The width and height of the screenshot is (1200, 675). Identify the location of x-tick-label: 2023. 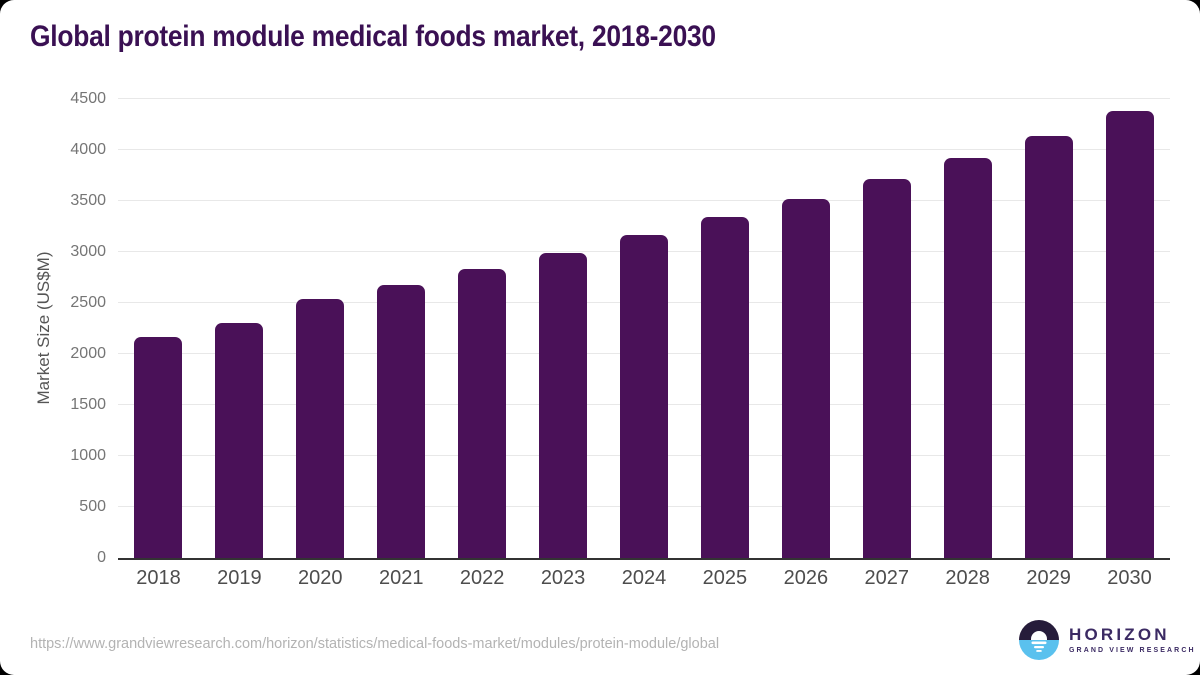
(563, 578).